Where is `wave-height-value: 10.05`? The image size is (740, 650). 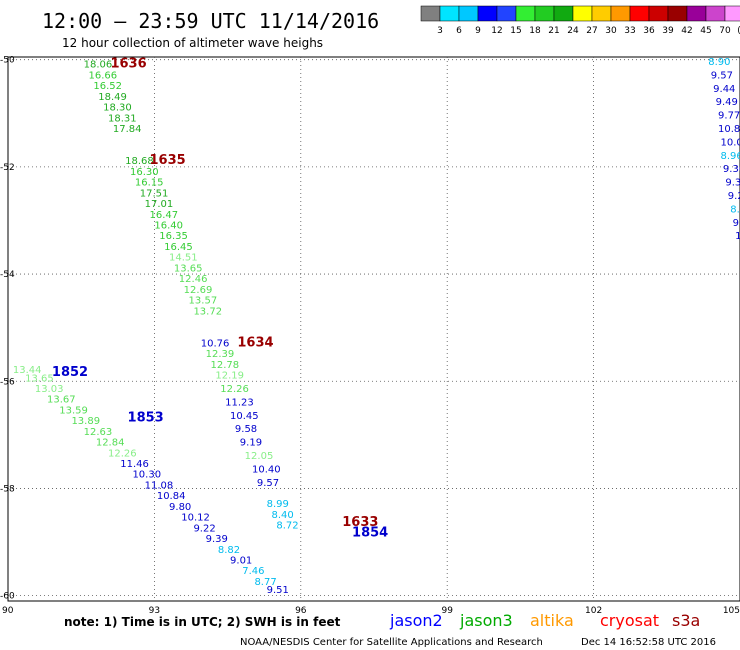 wave-height-value: 10.05 is located at coordinates (730, 142).